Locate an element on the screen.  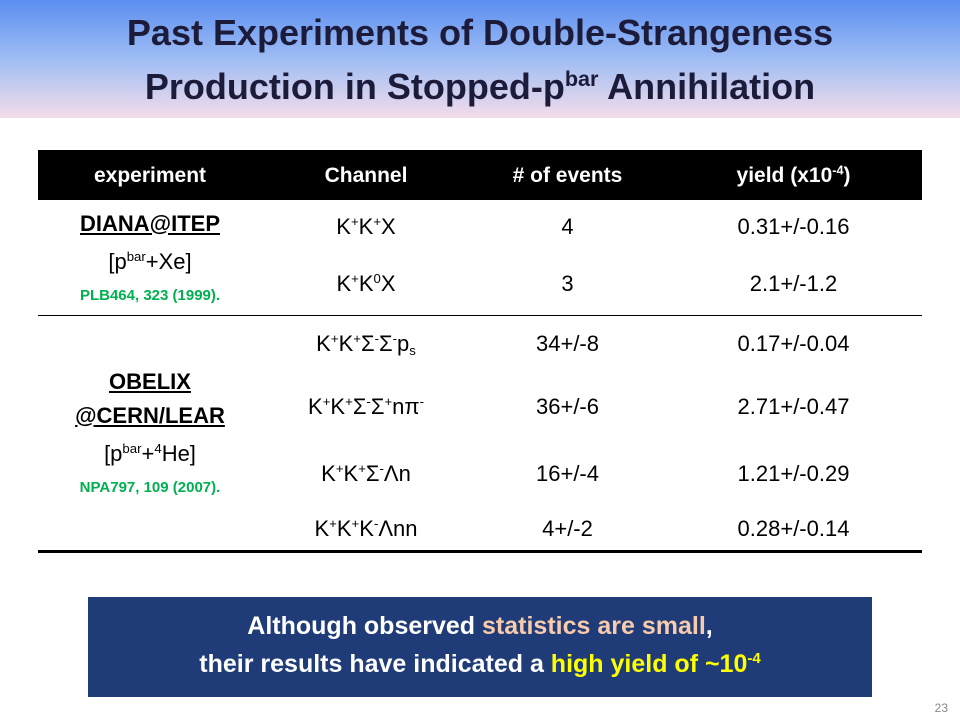
text-run: X is located at coordinates (388, 226).